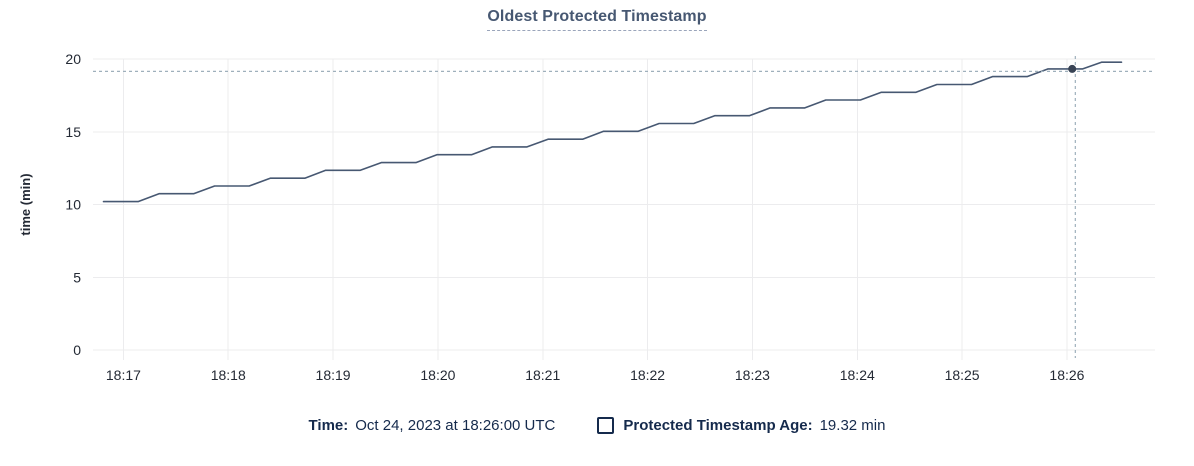 The width and height of the screenshot is (1194, 466). I want to click on svg-text: 15, so click(73, 132).